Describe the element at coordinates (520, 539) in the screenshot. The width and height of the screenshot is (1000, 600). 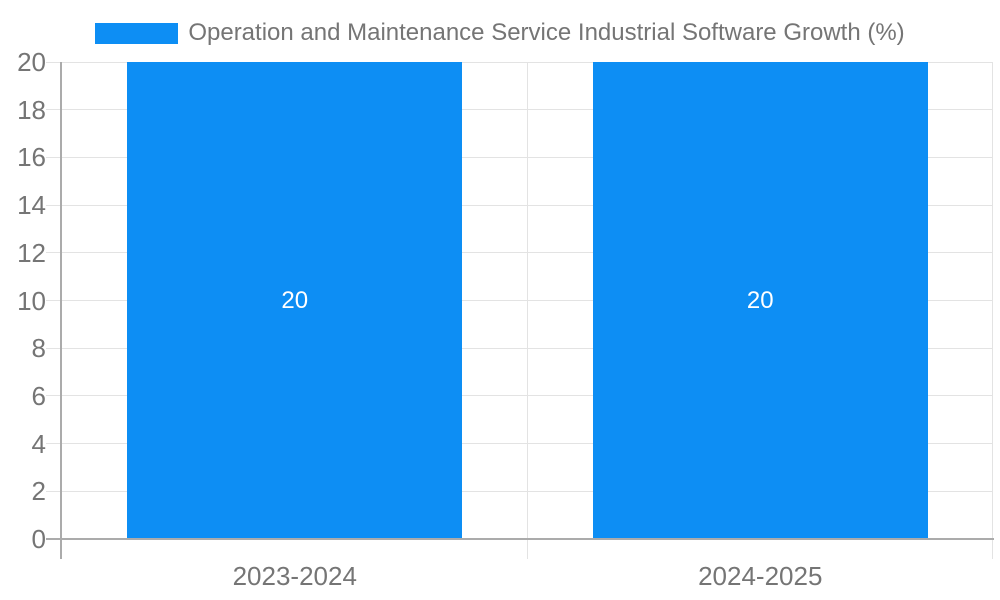
I see `x-axis-line` at that location.